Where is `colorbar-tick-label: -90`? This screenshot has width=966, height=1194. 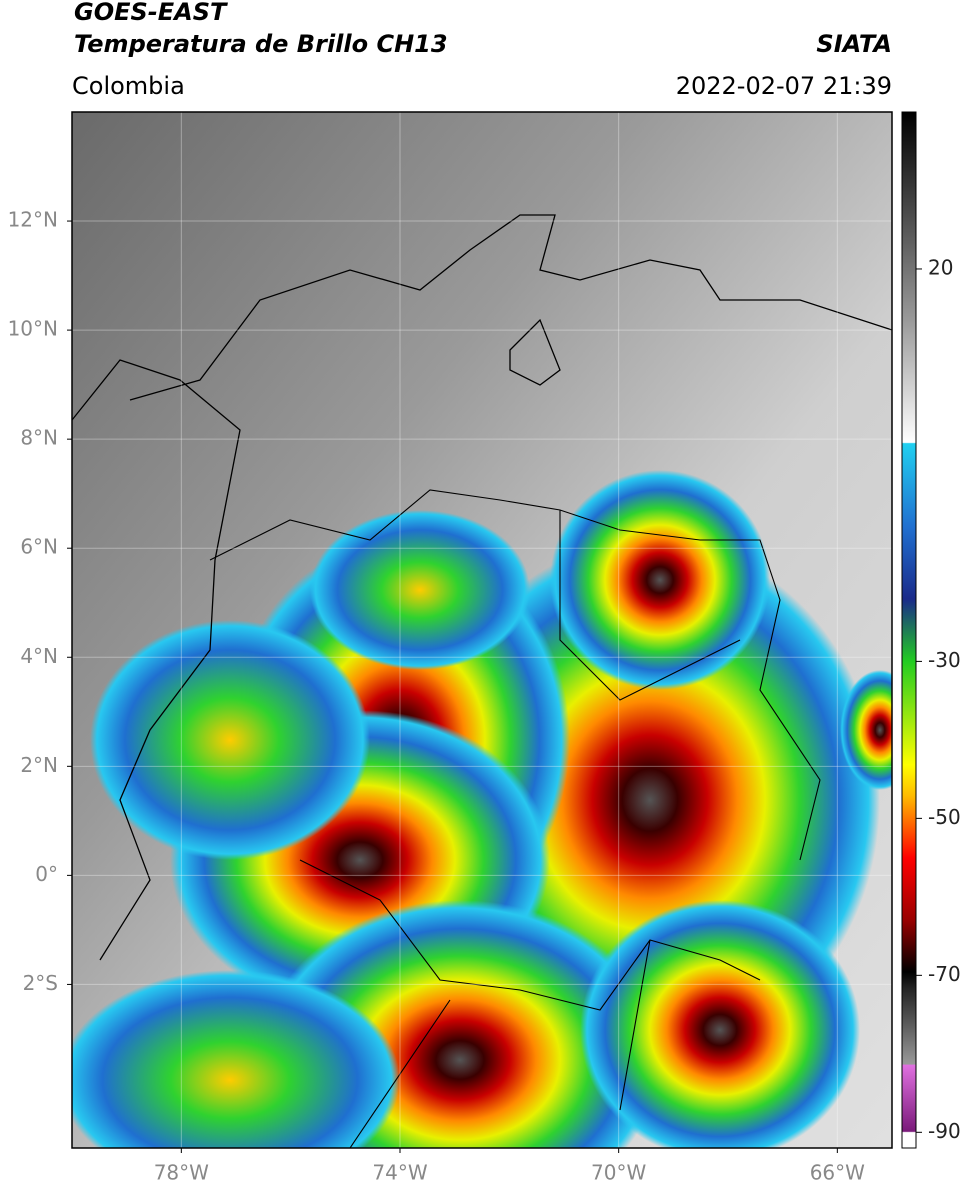
colorbar-tick-label: -90 is located at coordinates (944, 1131).